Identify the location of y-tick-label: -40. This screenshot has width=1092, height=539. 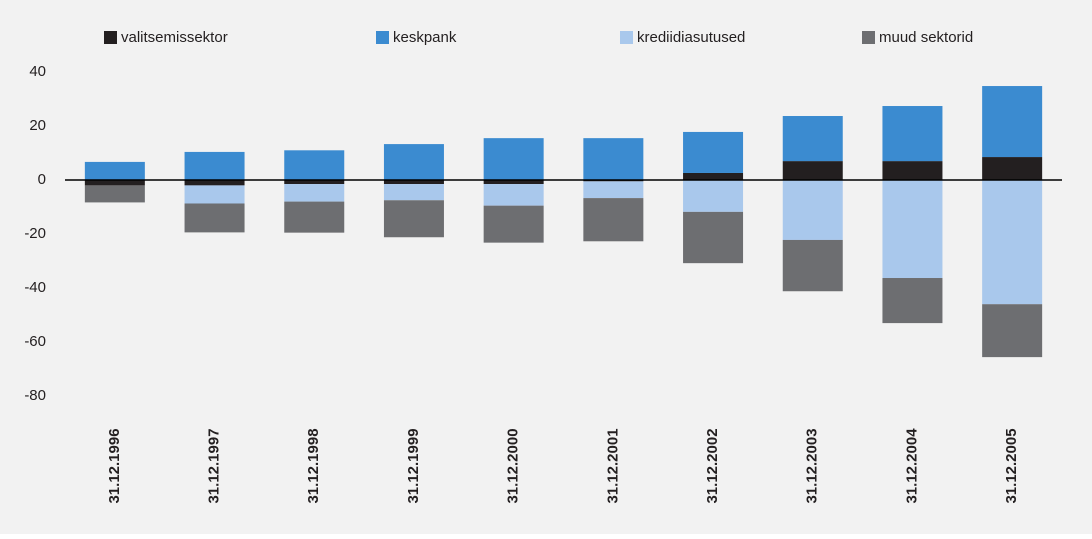
(35, 287).